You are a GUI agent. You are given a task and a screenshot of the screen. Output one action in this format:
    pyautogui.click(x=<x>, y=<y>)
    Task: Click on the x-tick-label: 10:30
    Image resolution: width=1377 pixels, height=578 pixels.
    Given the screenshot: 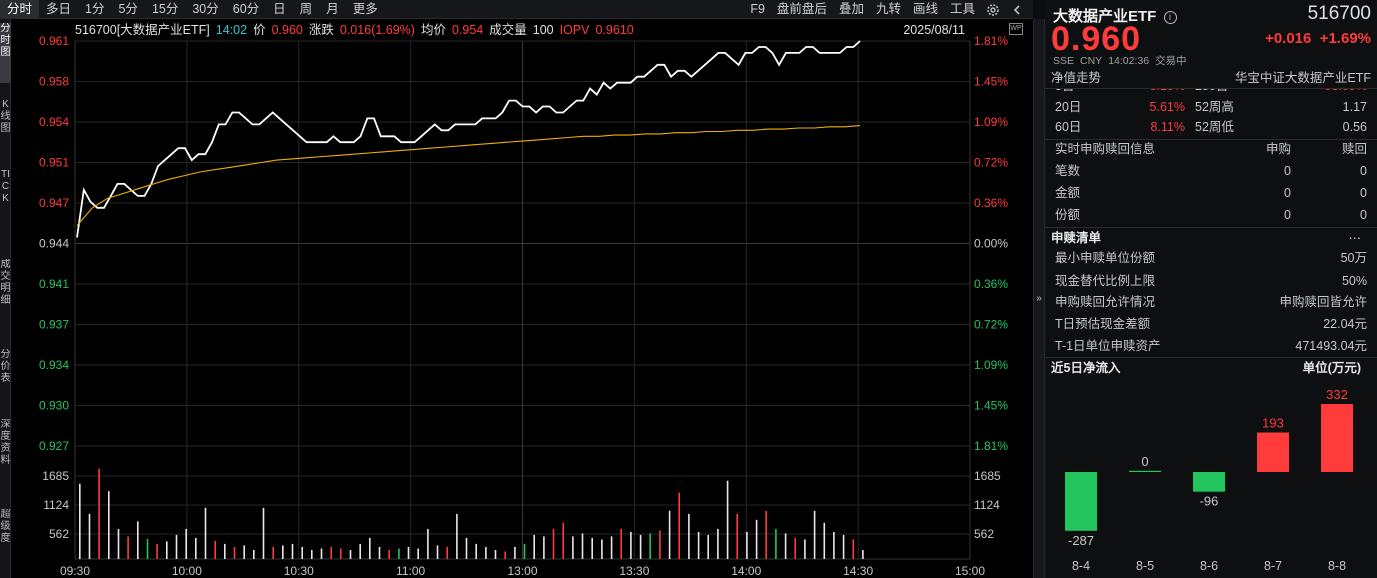 What is the action you would take?
    pyautogui.click(x=299, y=571)
    